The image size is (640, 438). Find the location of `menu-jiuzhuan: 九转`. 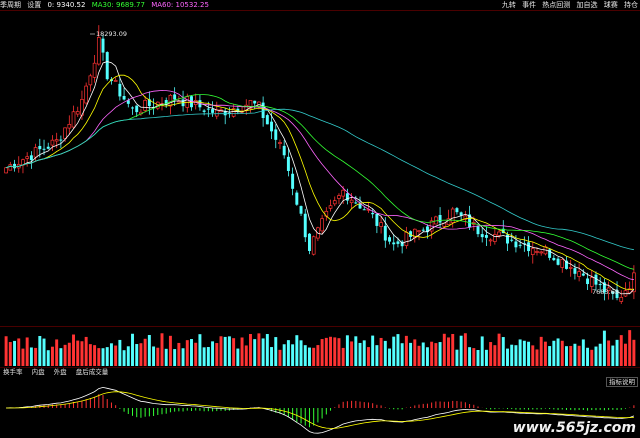

menu-jiuzhuan: 九转 is located at coordinates (508, 5).